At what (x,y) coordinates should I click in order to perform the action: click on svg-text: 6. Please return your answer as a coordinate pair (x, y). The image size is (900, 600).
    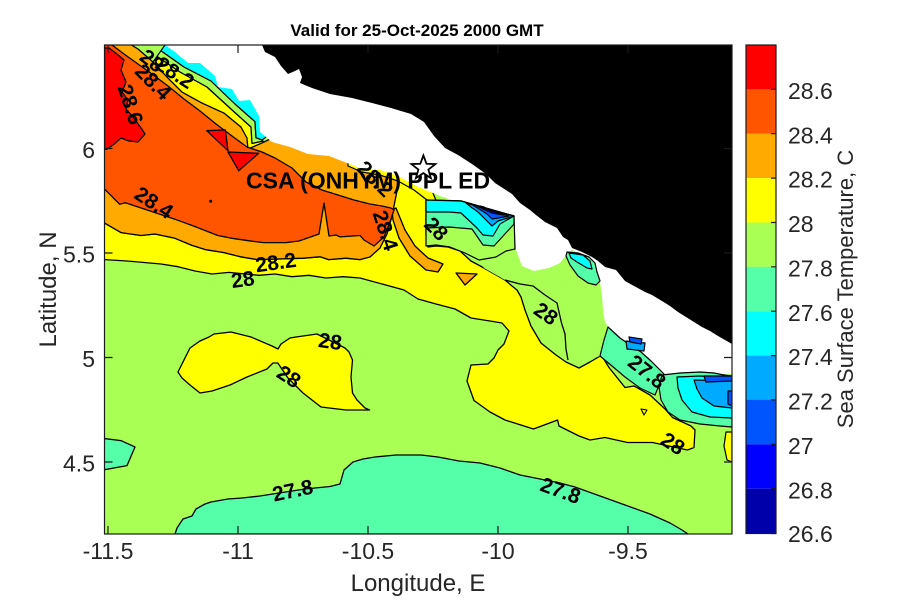
    Looking at the image, I should click on (88, 150).